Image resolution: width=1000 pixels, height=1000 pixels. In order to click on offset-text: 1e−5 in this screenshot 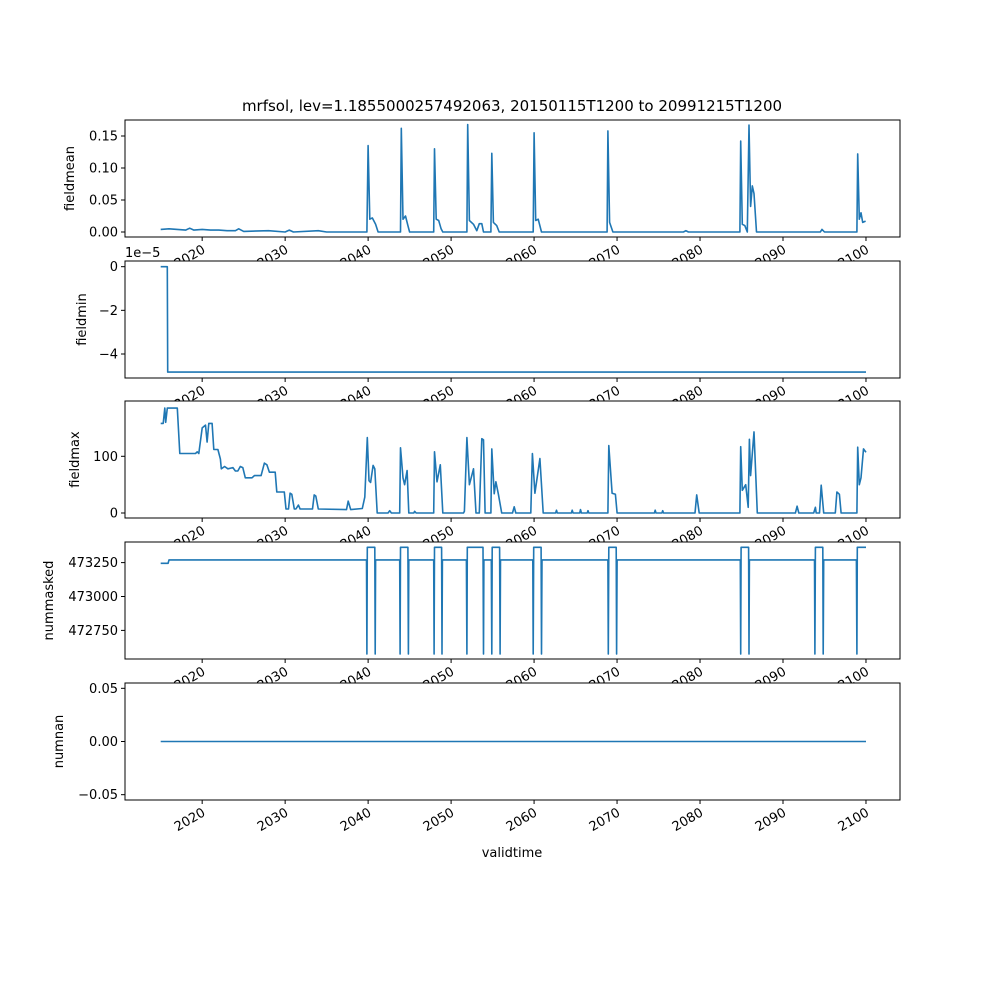, I will do `click(142, 253)`.